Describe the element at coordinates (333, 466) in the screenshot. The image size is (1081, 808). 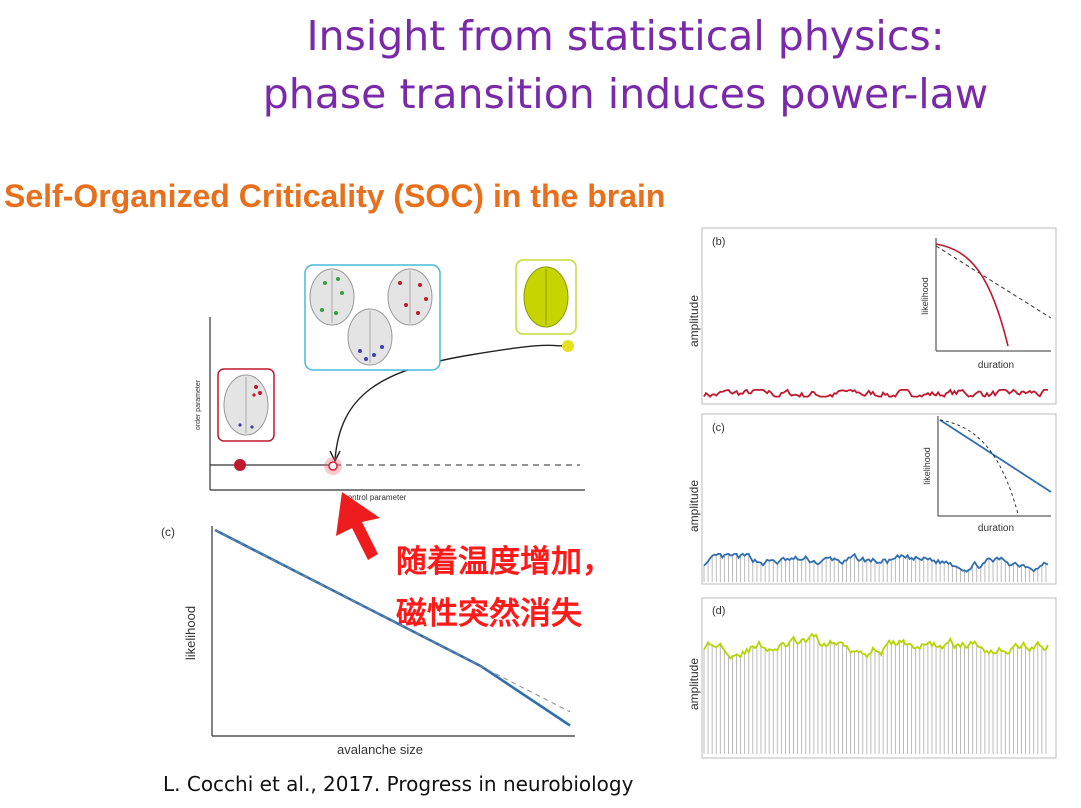
I see `critical-point` at that location.